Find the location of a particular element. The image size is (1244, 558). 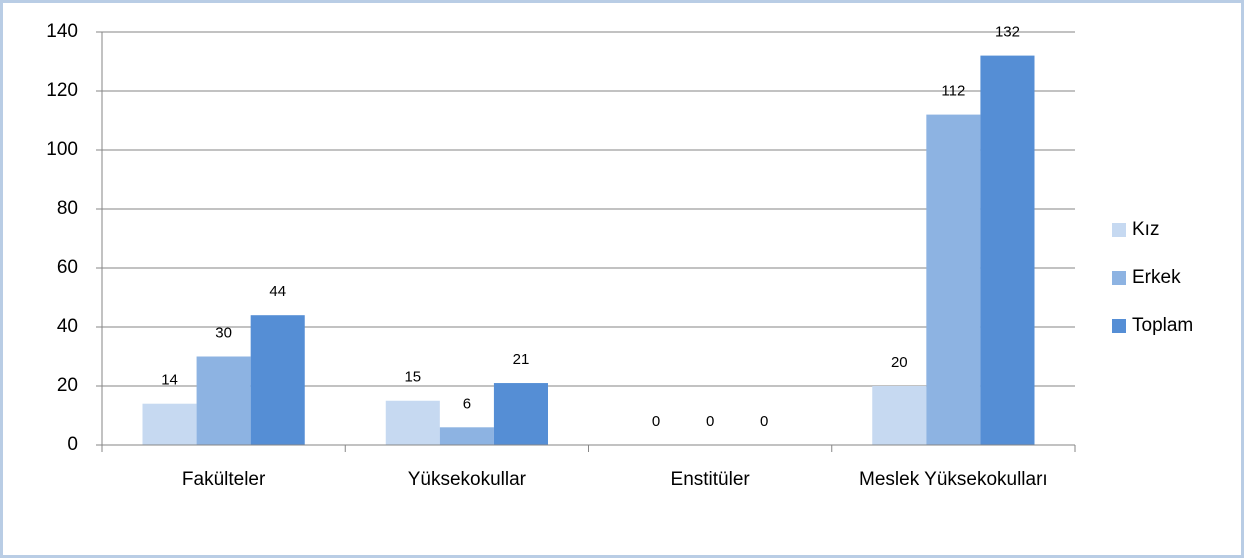

y-tick-label: 0 is located at coordinates (72, 444).